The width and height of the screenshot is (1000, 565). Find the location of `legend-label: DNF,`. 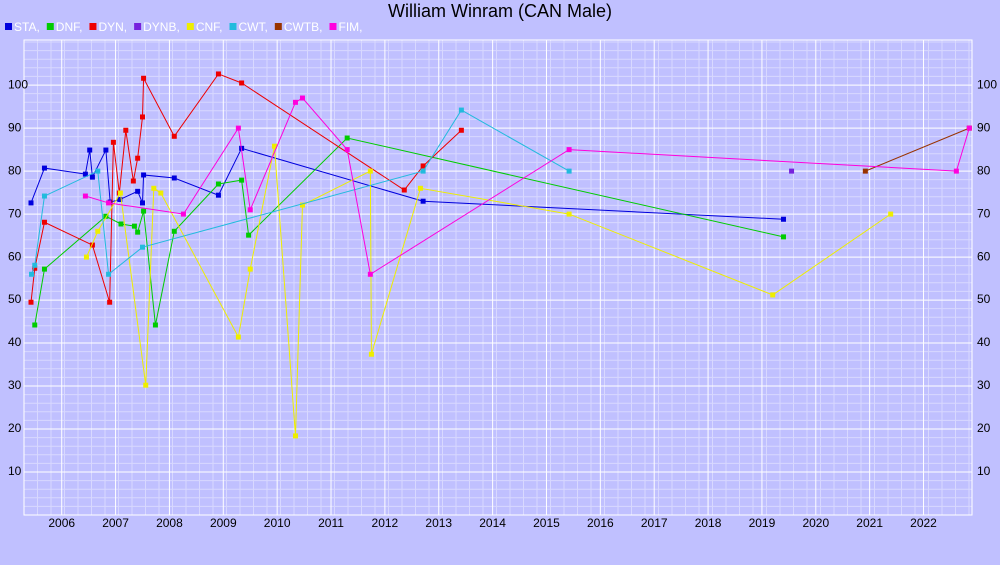

legend-label: DNF, is located at coordinates (69, 27).